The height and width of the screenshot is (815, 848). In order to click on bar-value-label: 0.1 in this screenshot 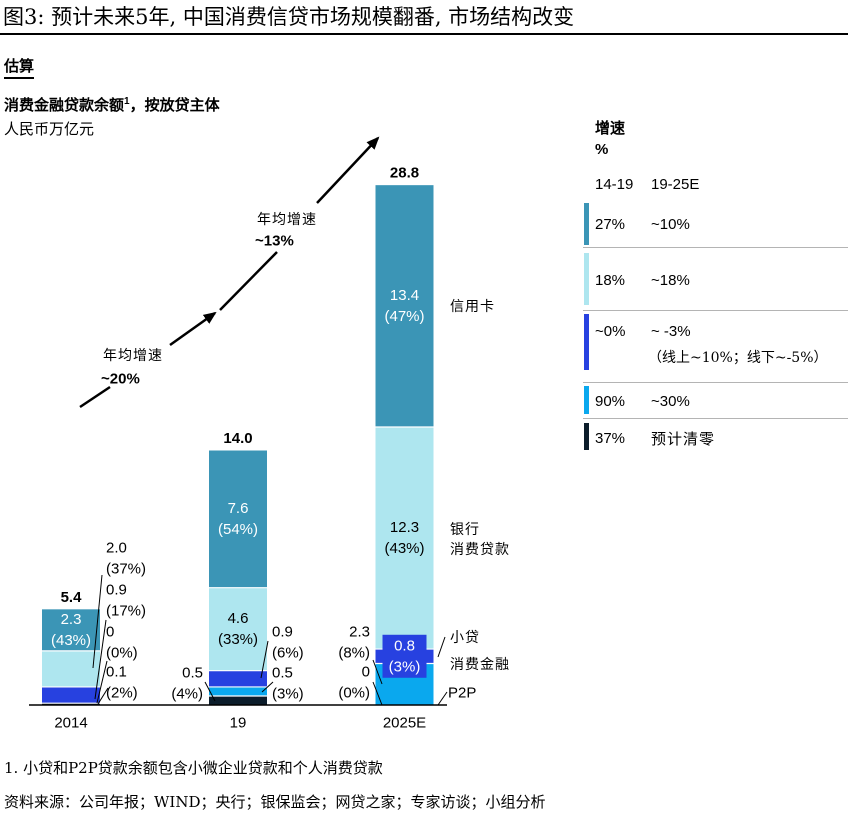, I will do `click(116, 672)`.